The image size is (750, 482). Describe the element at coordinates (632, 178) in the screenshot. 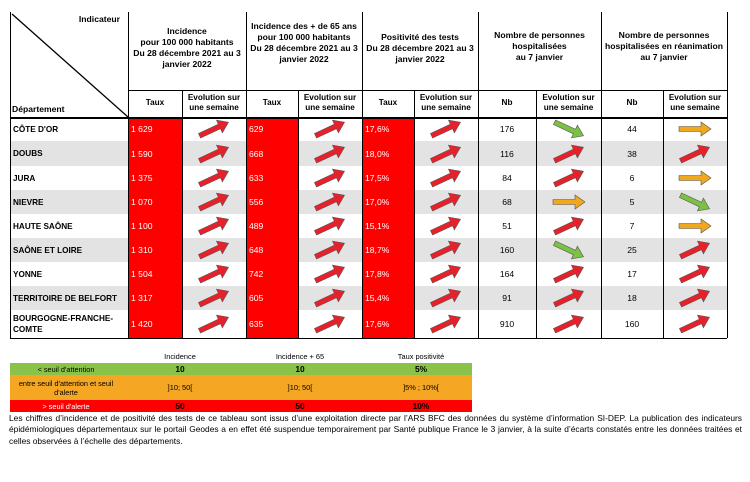

I see `rea-value: 6` at that location.